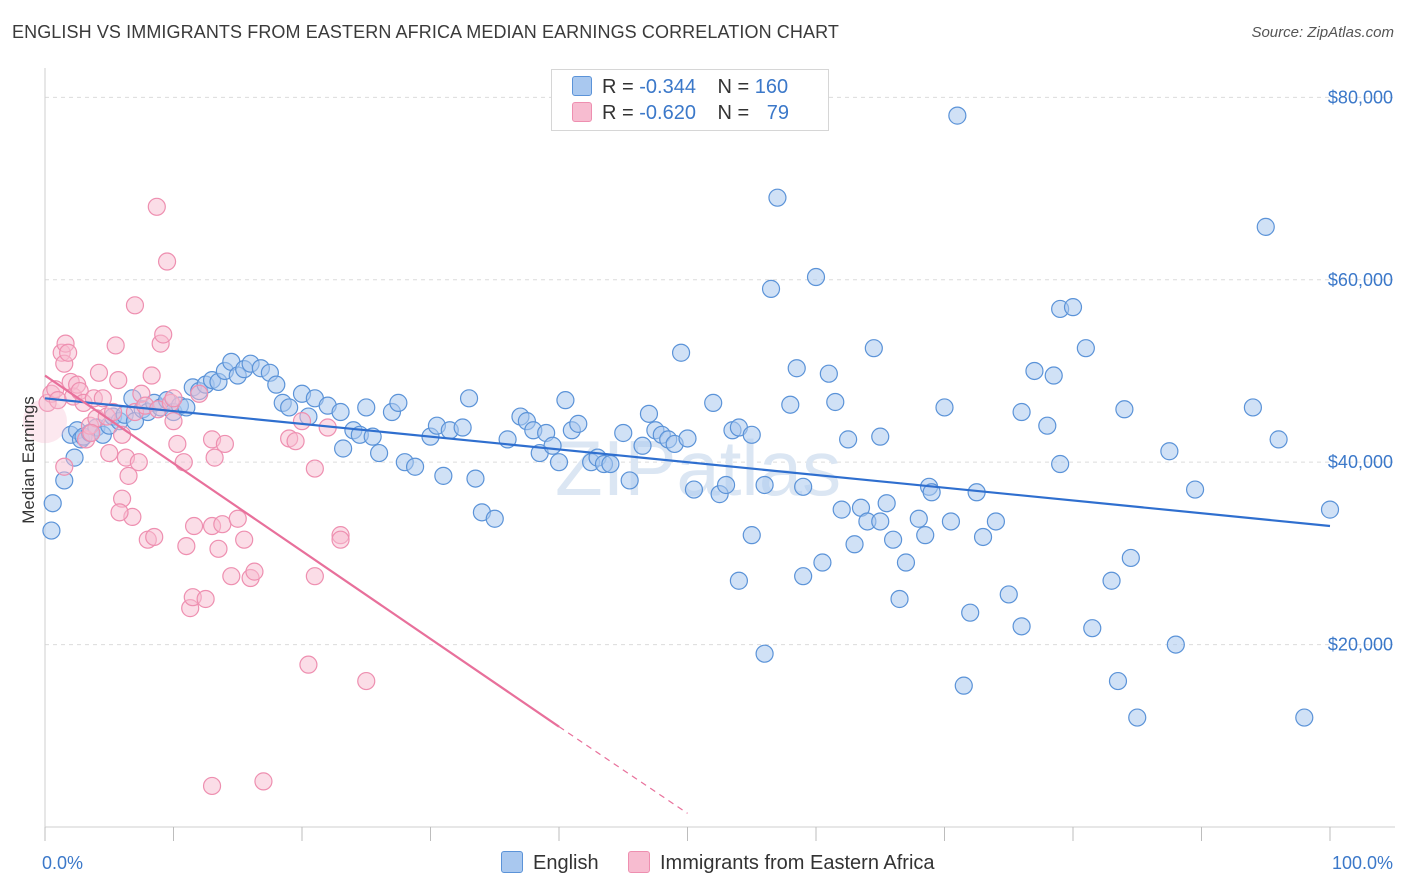 The height and width of the screenshot is (892, 1406). What do you see at coordinates (1322, 32) in the screenshot?
I see `source-label: Source: ZipAtlas.com` at bounding box center [1322, 32].